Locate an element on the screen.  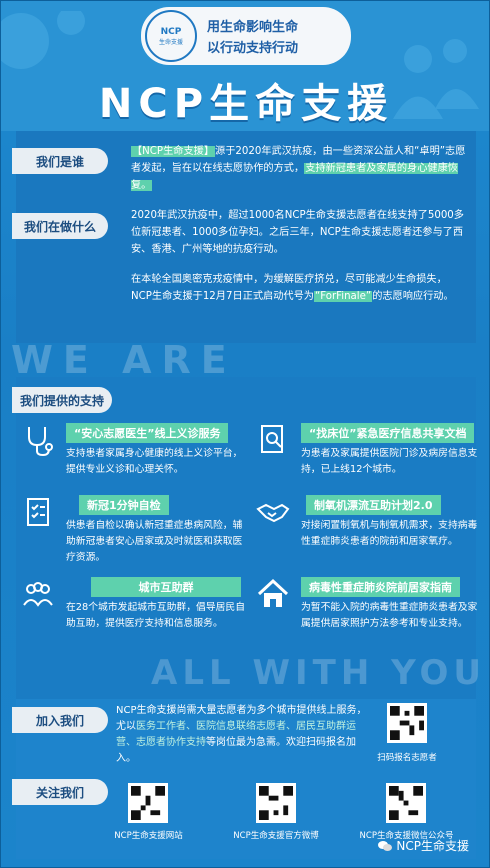
service-title: 制氧机漂流互助计划2.0 is located at coordinates (373, 505).